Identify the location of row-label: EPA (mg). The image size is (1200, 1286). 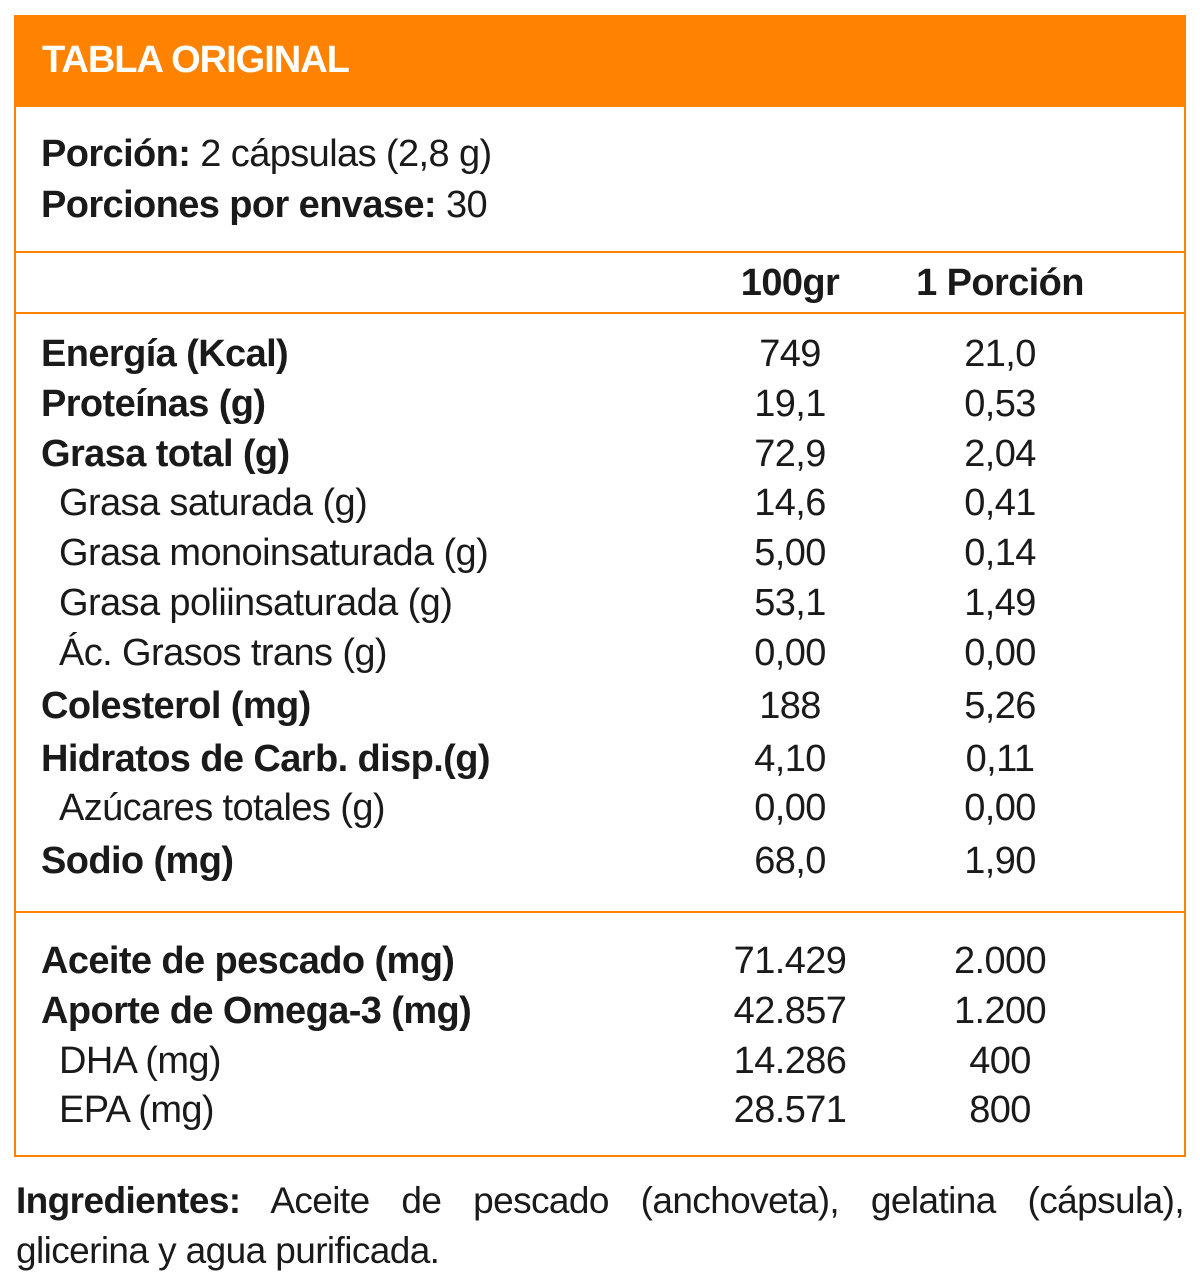
(137, 1110).